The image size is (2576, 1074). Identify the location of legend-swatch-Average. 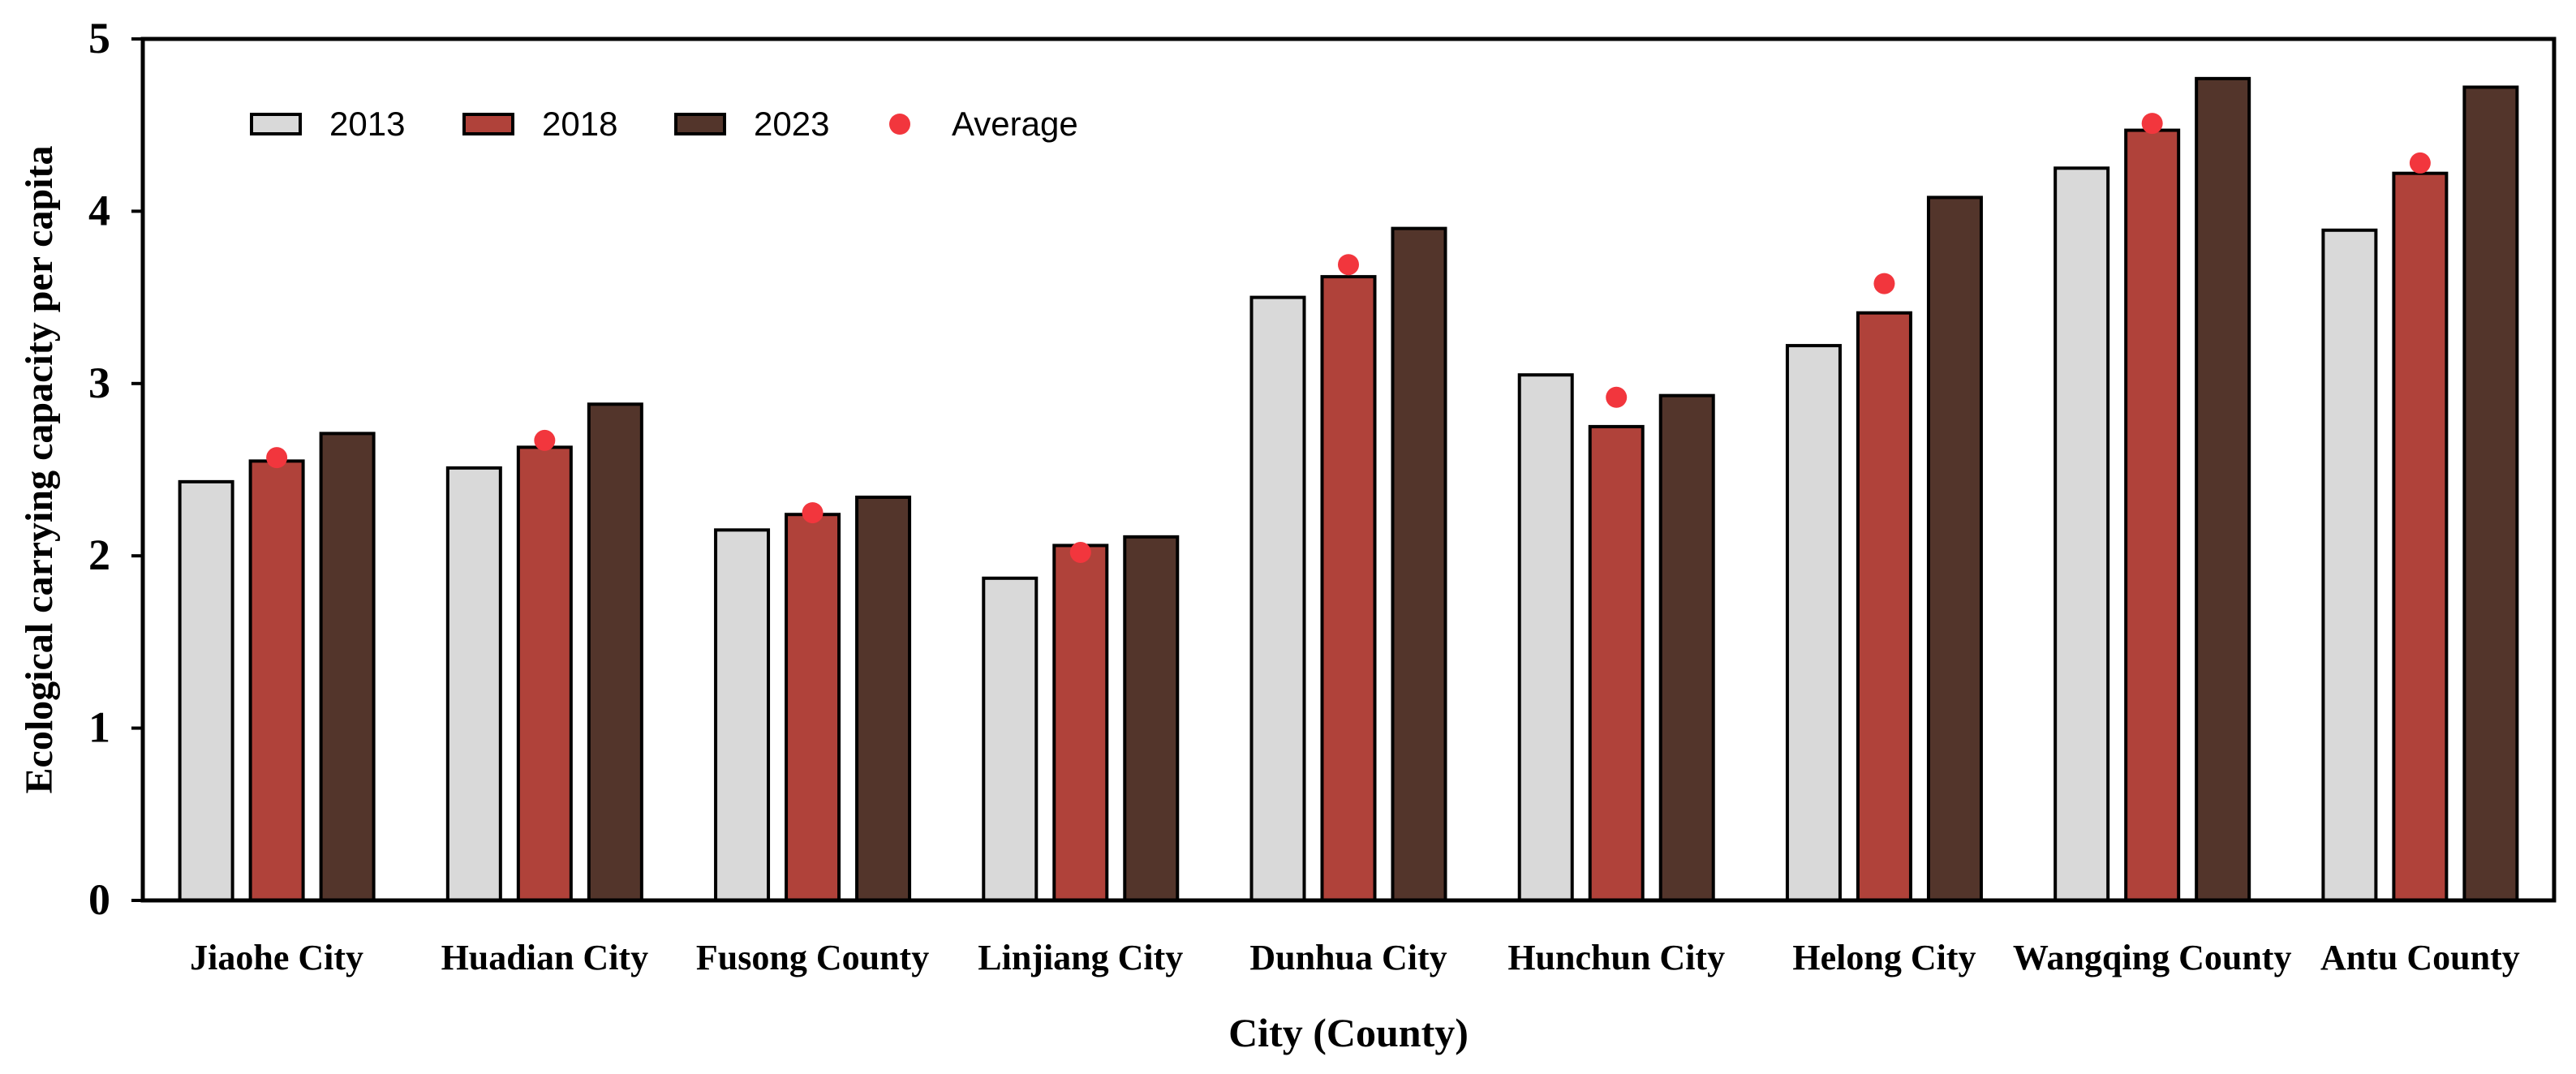
(900, 124).